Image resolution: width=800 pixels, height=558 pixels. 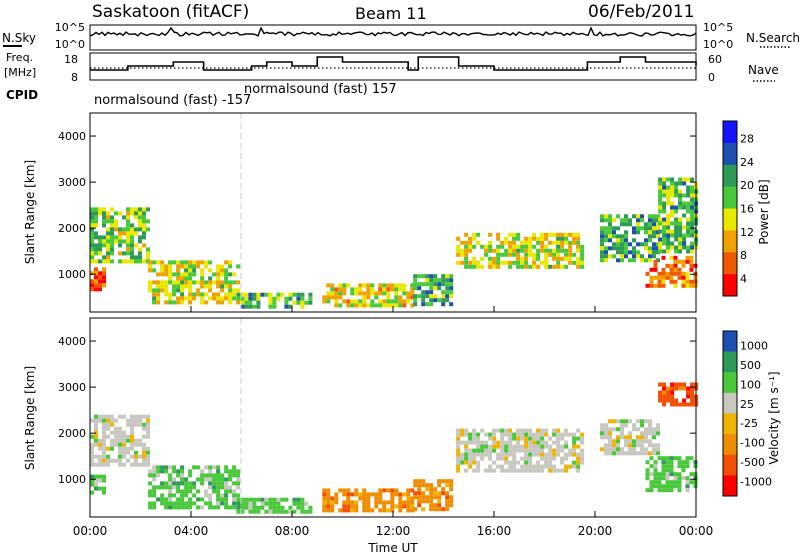 What do you see at coordinates (494, 531) in the screenshot?
I see `x-tick-label: 16:00` at bounding box center [494, 531].